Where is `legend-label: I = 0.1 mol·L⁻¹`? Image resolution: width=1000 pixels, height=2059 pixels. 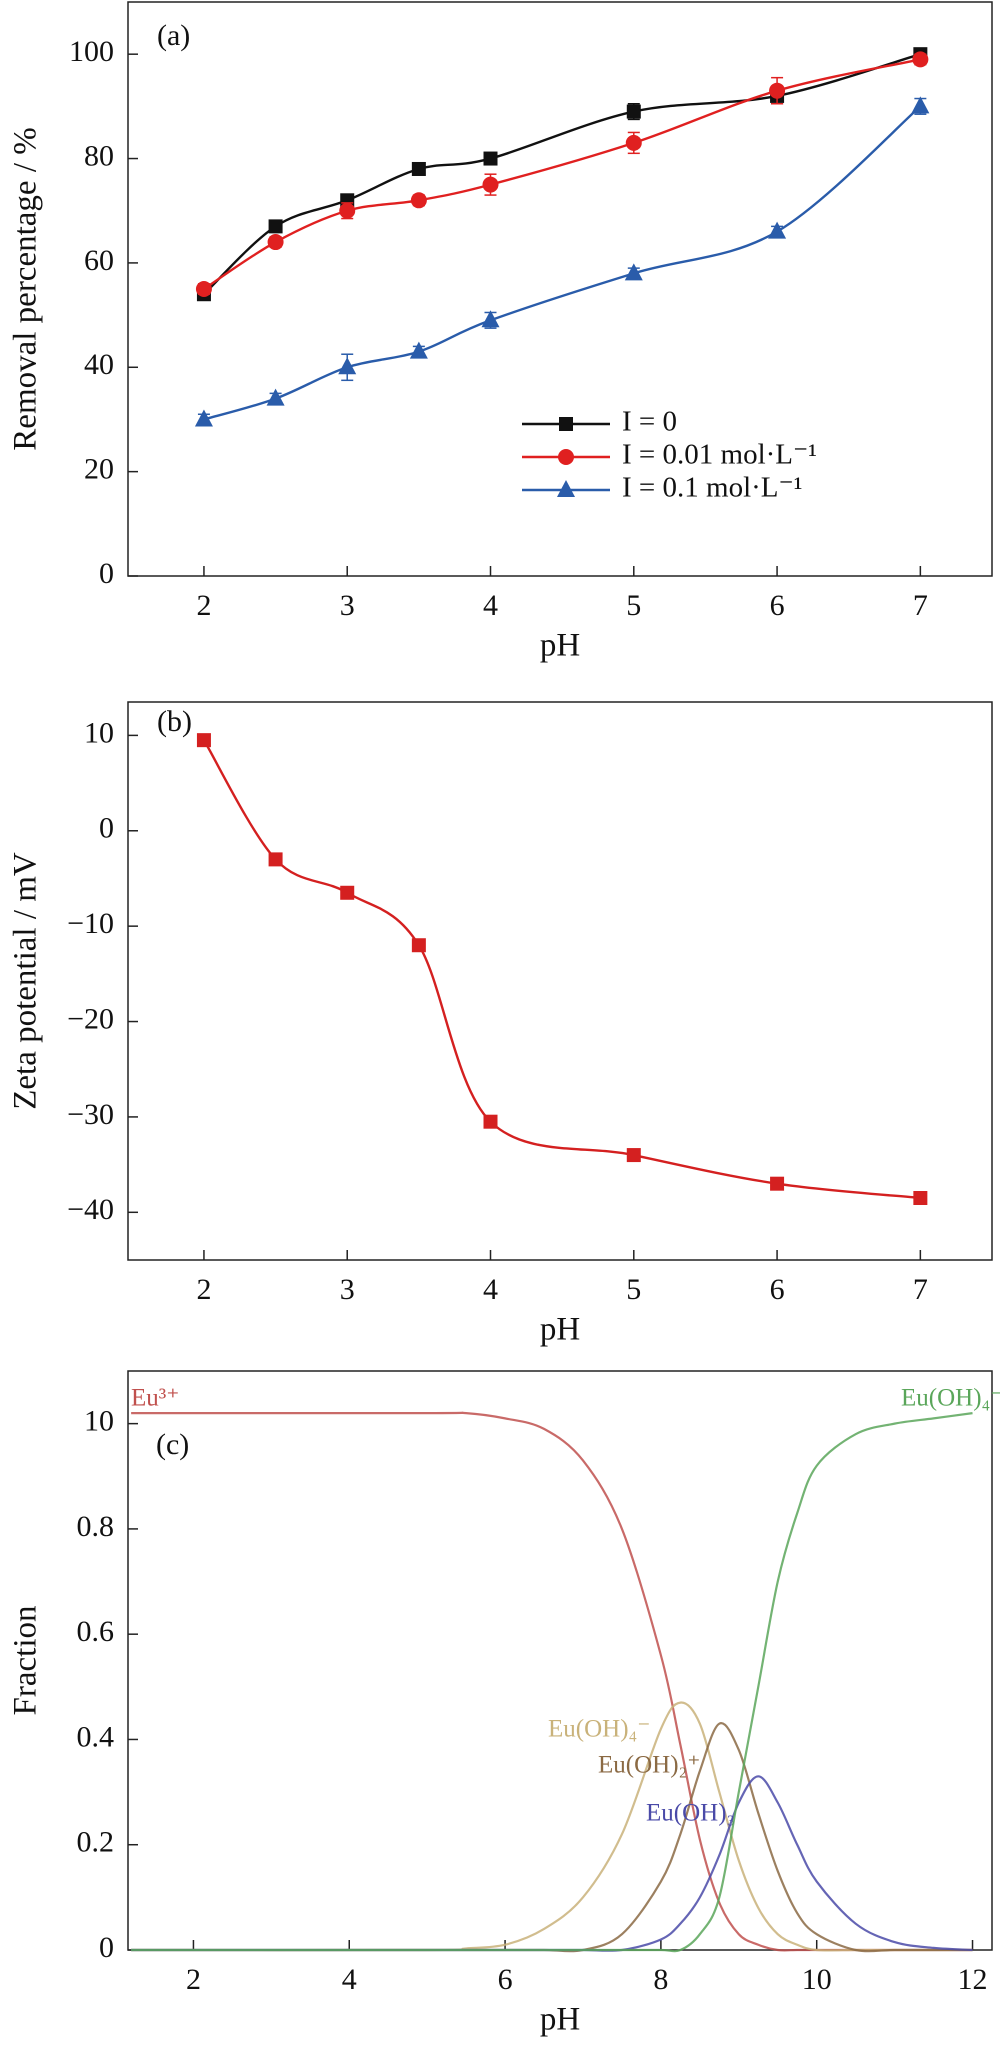
legend-label: I = 0.1 mol·L⁻¹ is located at coordinates (712, 488).